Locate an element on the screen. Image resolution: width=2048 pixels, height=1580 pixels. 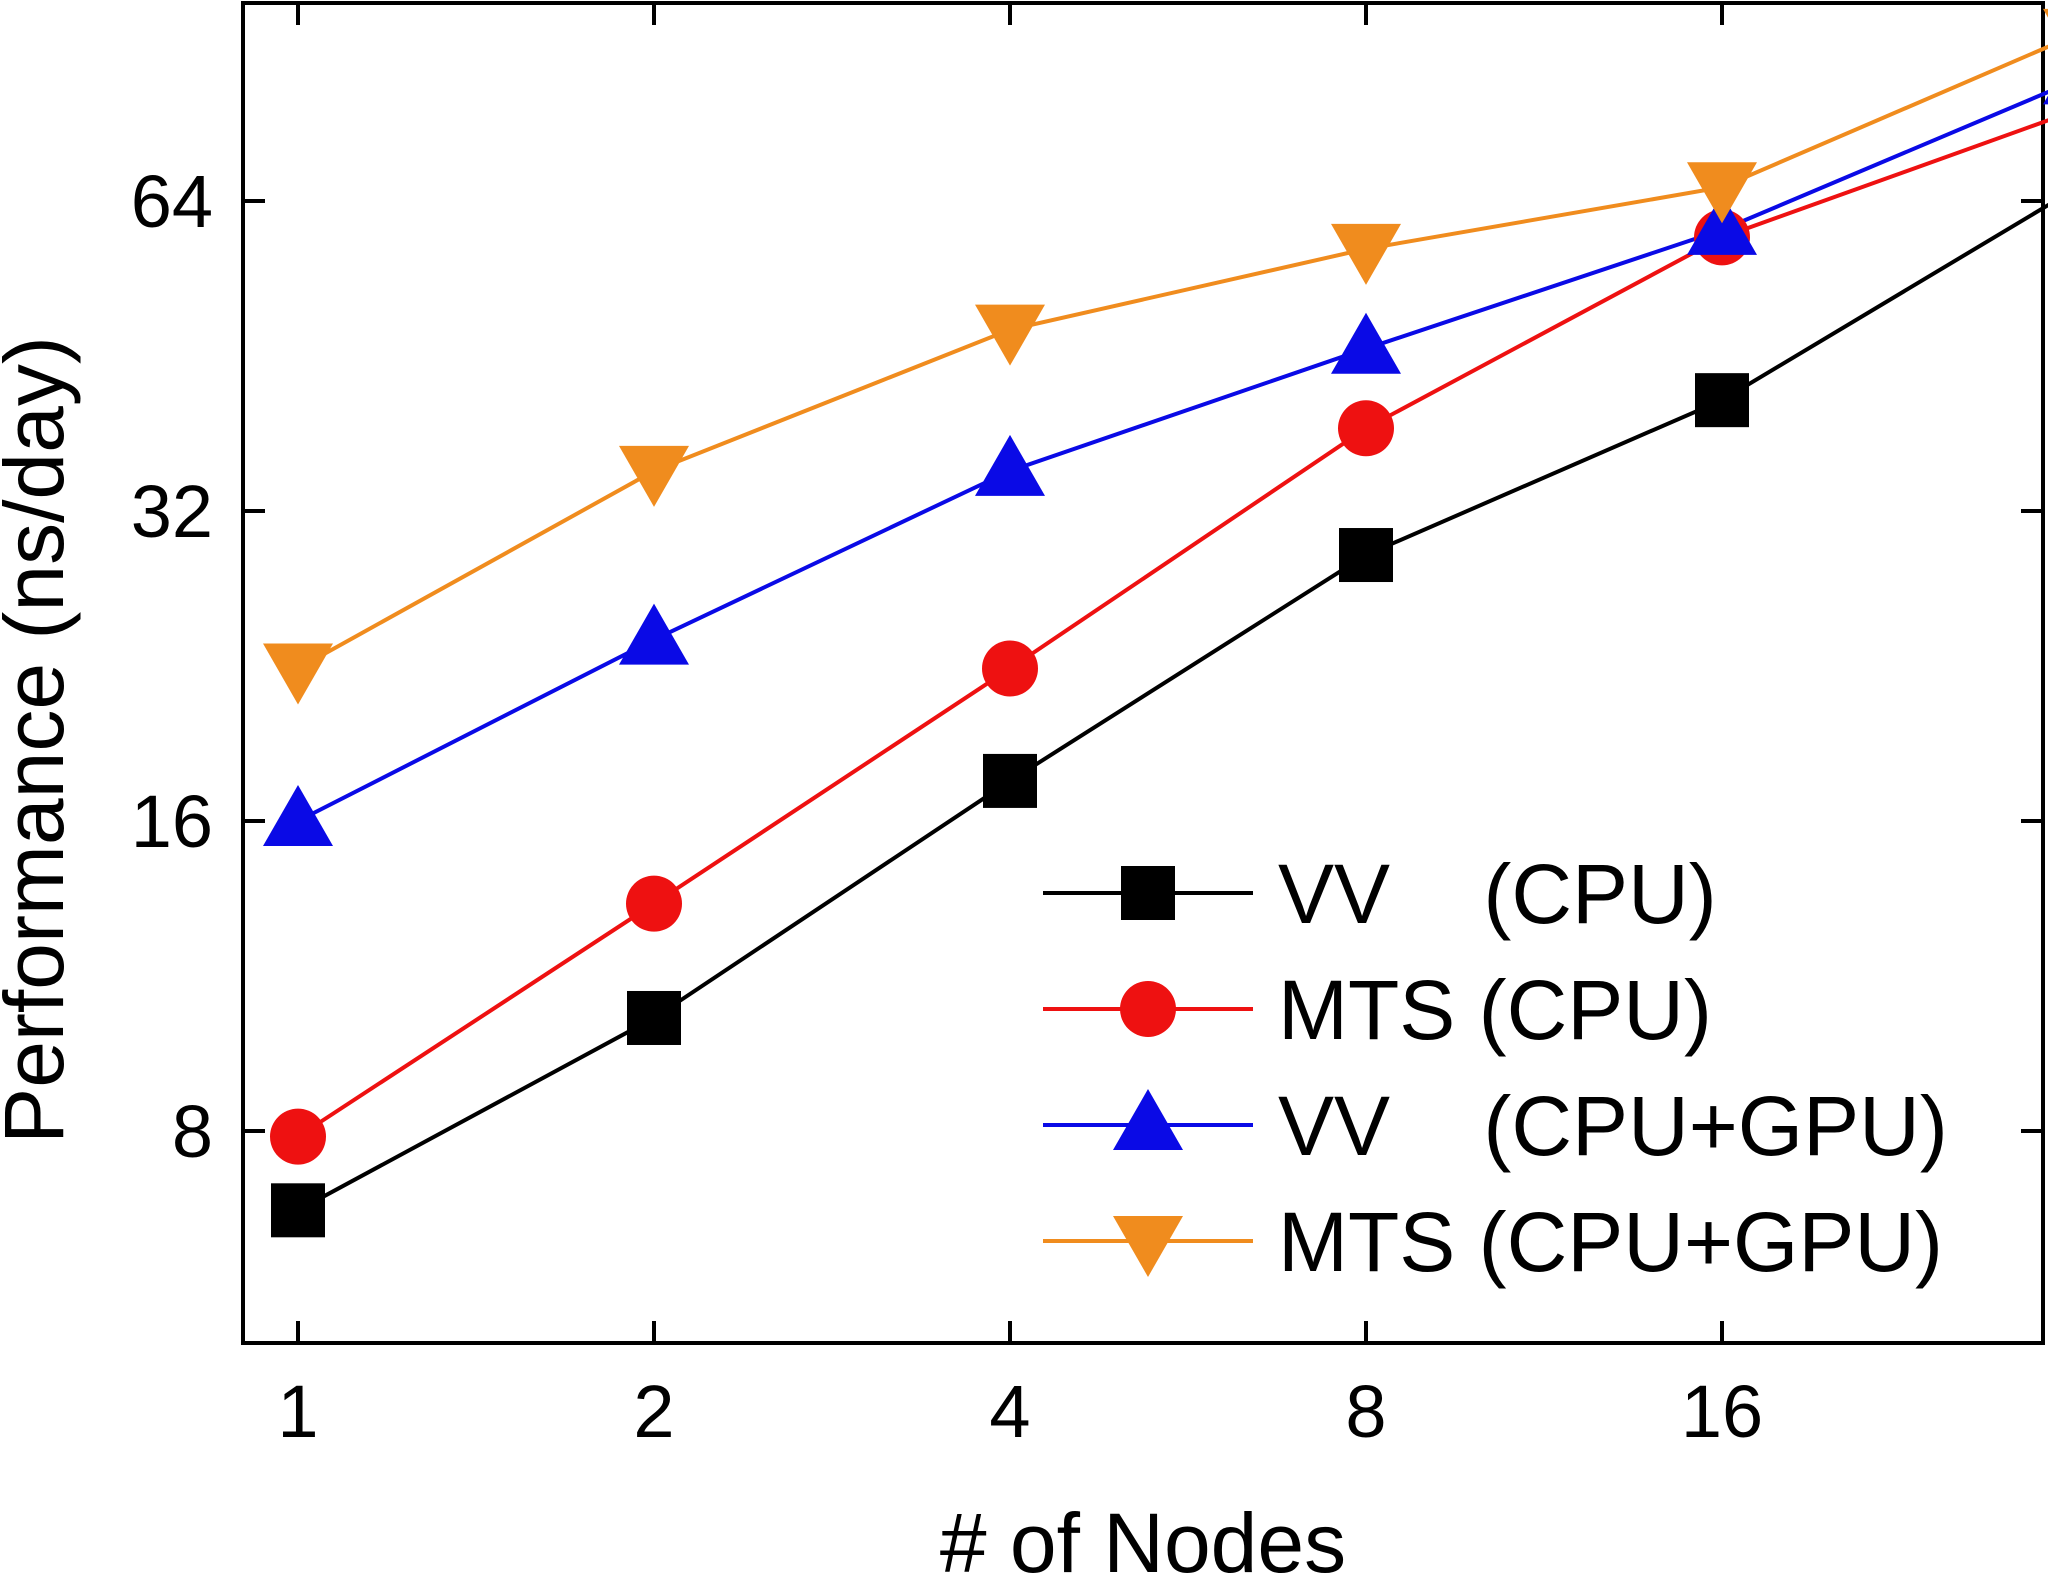
legend-marker-vv-cpu-gpu is located at coordinates (1148, 1119).